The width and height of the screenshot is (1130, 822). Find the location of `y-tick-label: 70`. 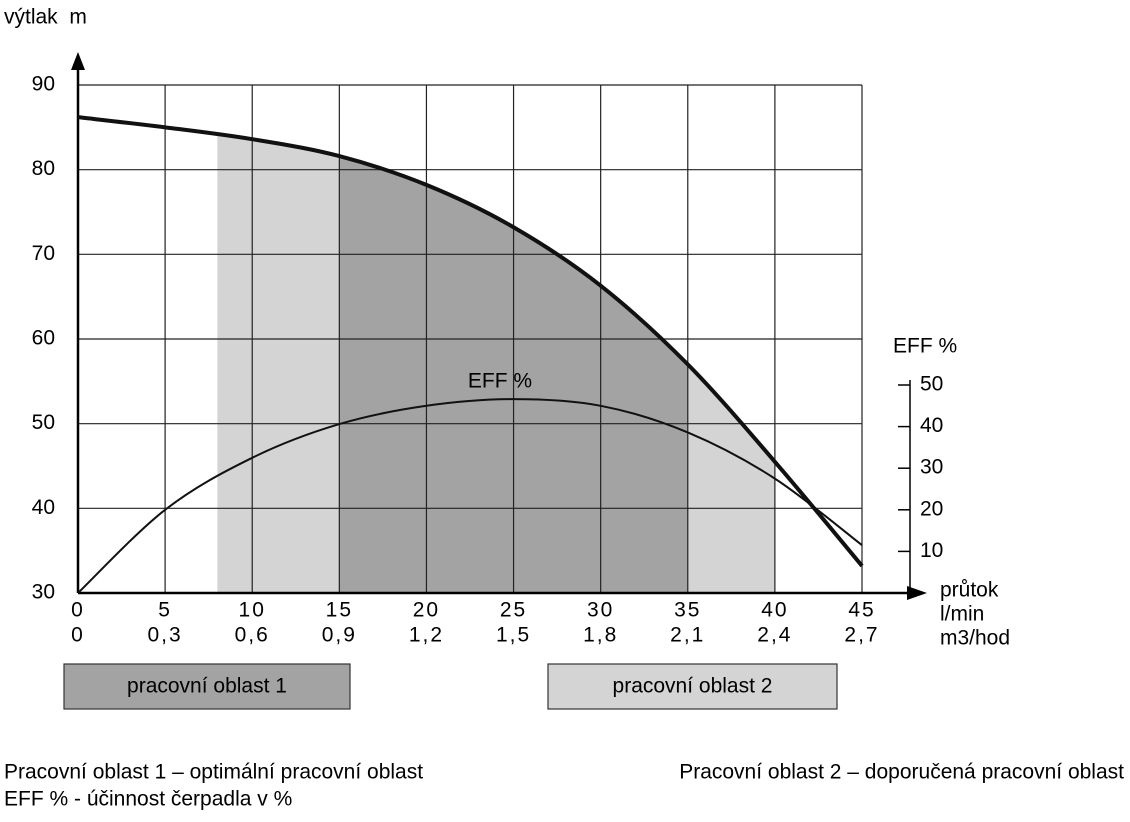

y-tick-label: 70 is located at coordinates (43, 253).